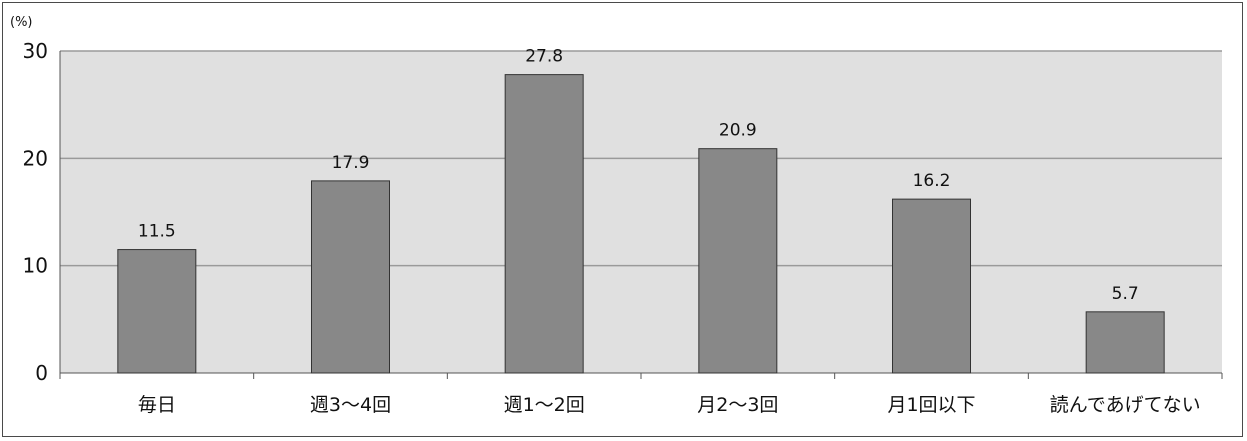  What do you see at coordinates (351, 163) in the screenshot?
I see `data-label: 17.9` at bounding box center [351, 163].